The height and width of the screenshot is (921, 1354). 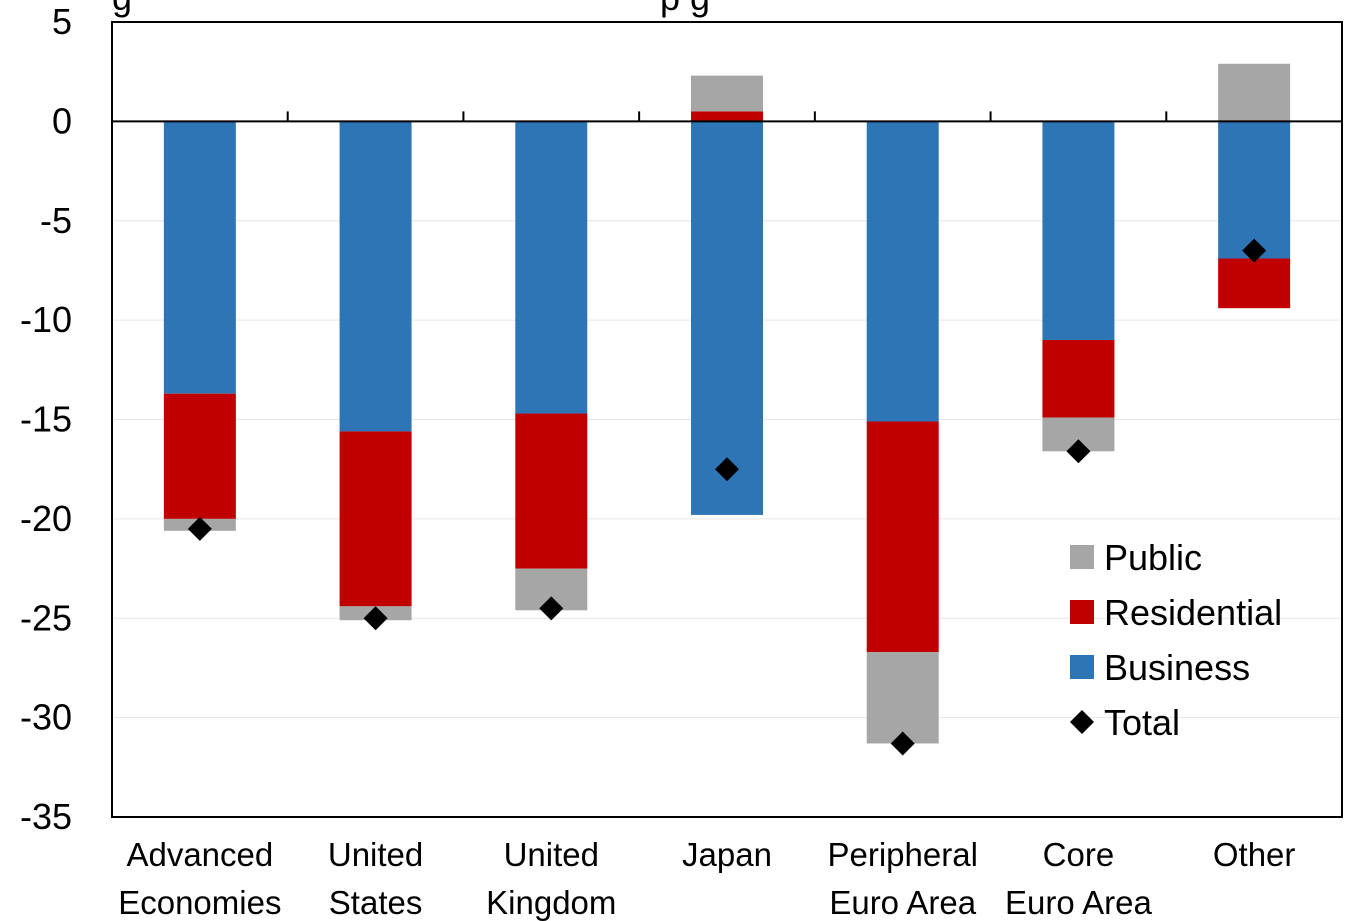 I want to click on legend-swatch-business, so click(x=1082, y=667).